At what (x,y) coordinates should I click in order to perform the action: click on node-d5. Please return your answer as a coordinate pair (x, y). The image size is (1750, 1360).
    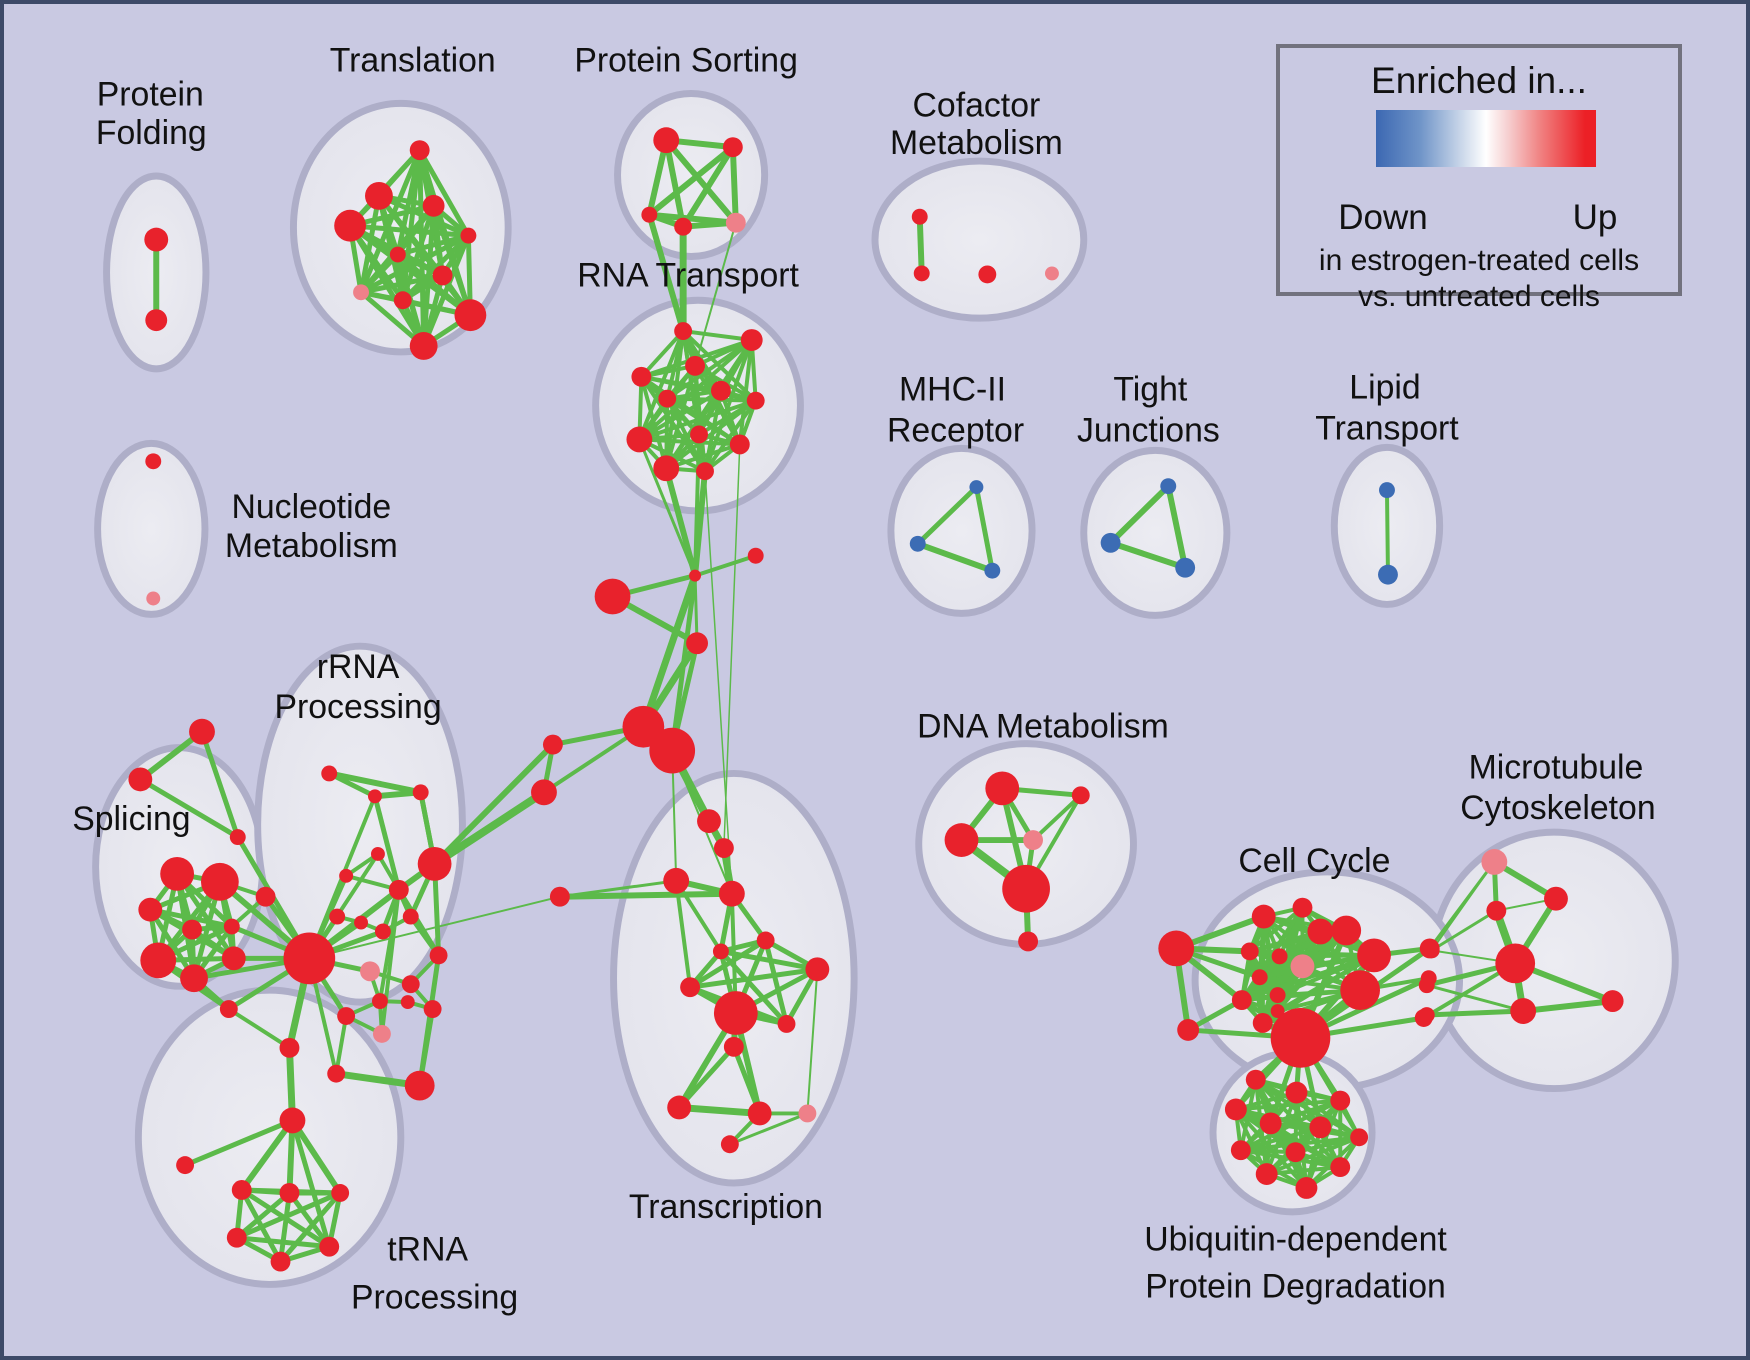
    Looking at the image, I should click on (1080, 795).